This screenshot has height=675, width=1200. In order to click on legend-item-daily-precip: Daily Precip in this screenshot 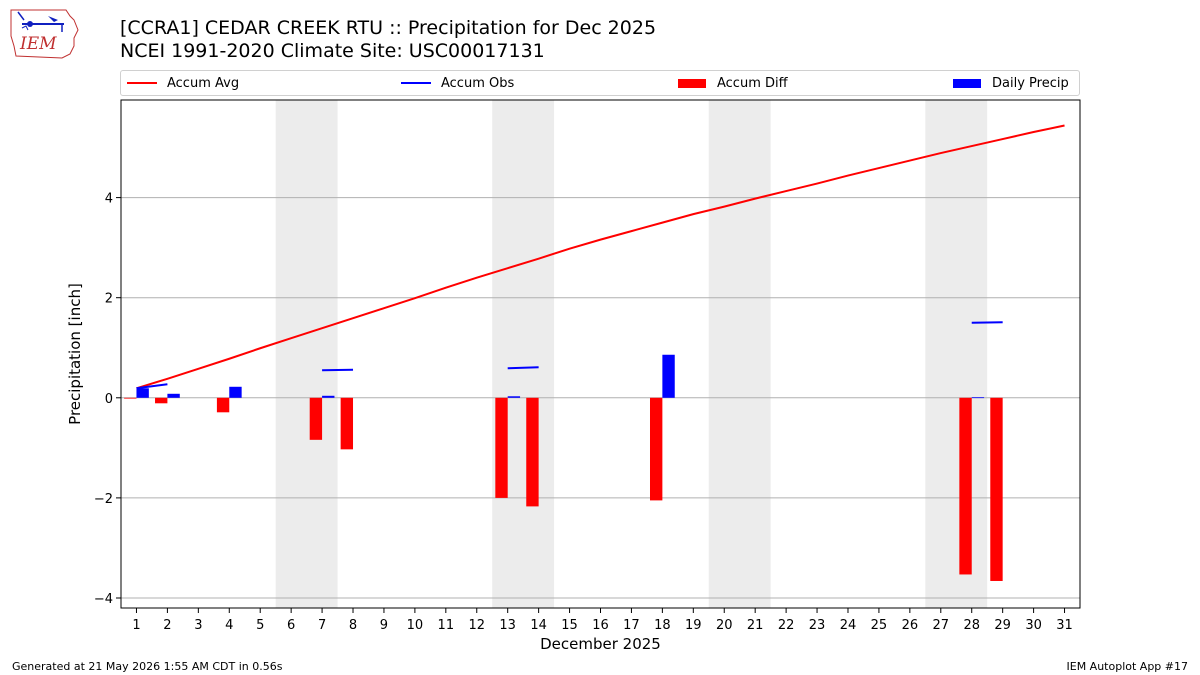, I will do `click(1011, 83)`.